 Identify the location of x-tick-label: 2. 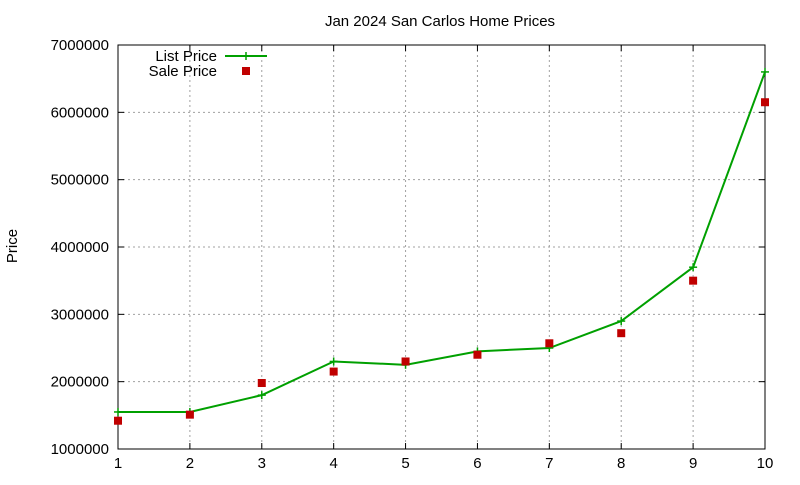
(190, 463).